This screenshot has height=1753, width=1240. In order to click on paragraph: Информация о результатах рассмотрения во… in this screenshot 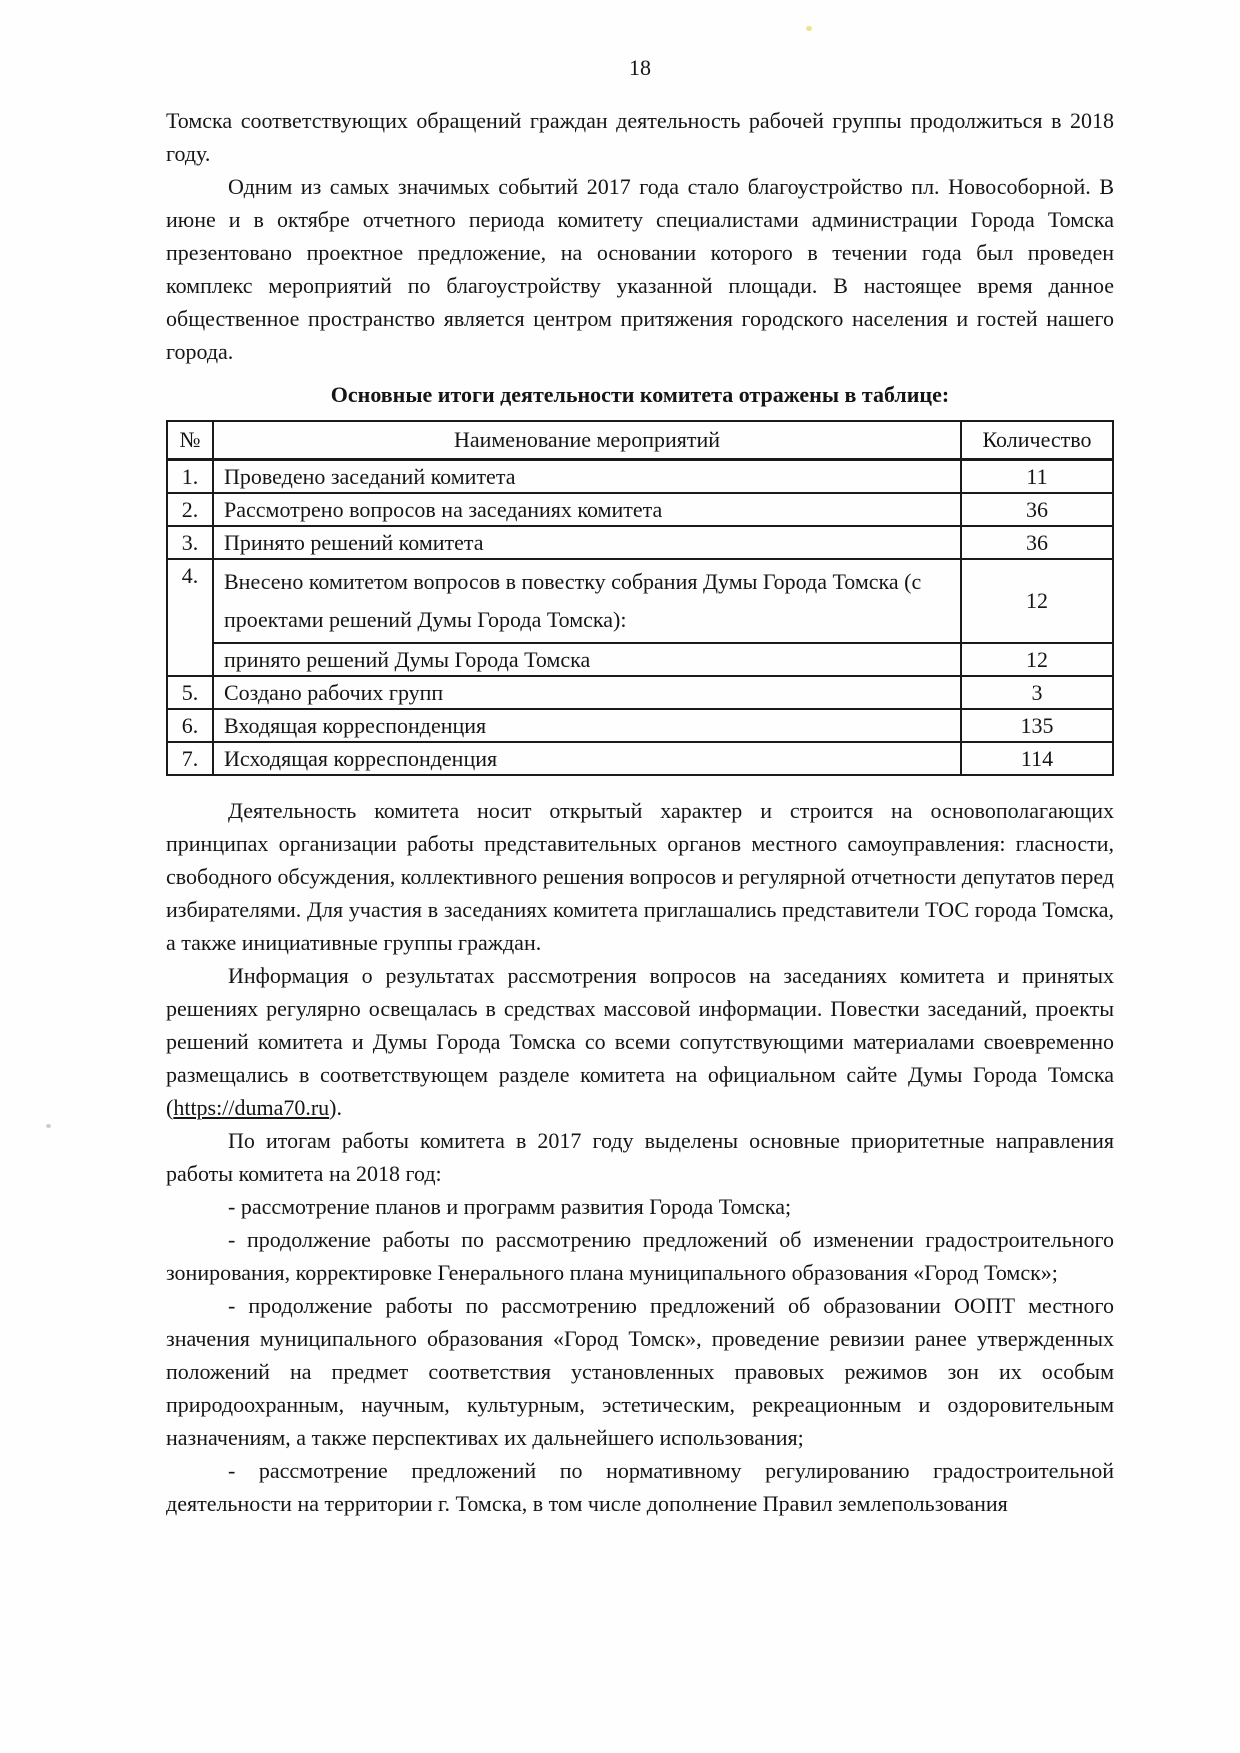, I will do `click(640, 1041)`.